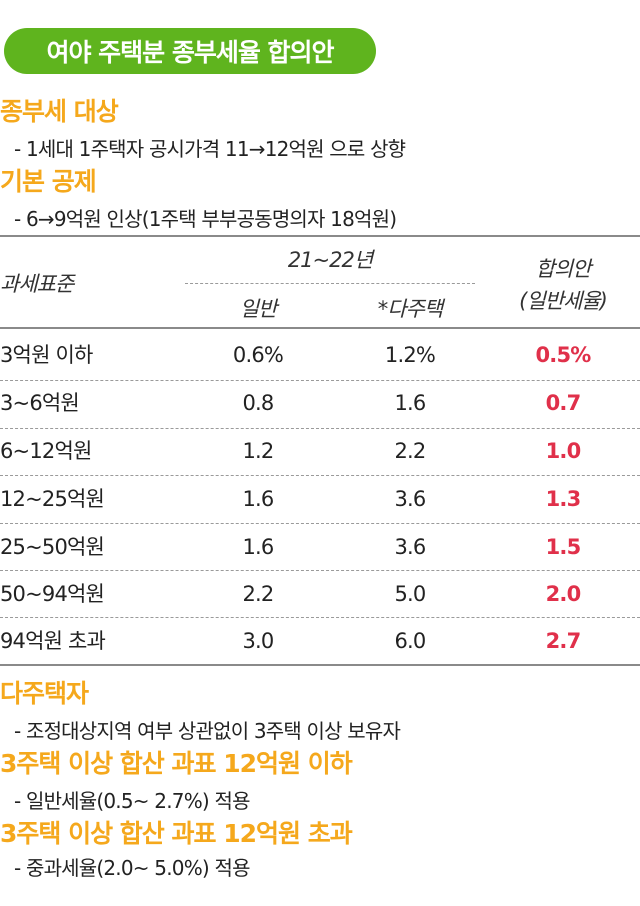  What do you see at coordinates (40, 403) in the screenshot?
I see `row-label: 3~6억원` at bounding box center [40, 403].